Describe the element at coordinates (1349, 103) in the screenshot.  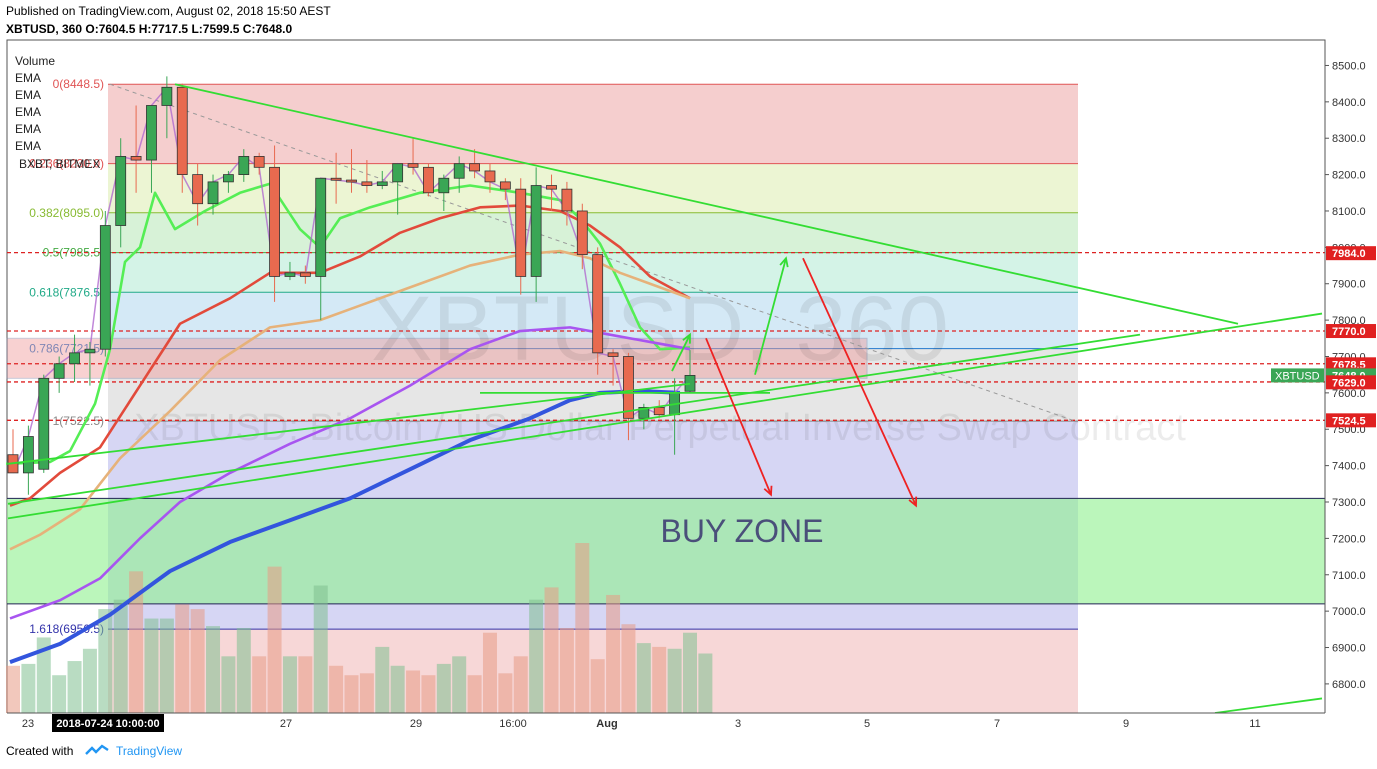
I see `y-axis-tick-label: 8400.0` at that location.